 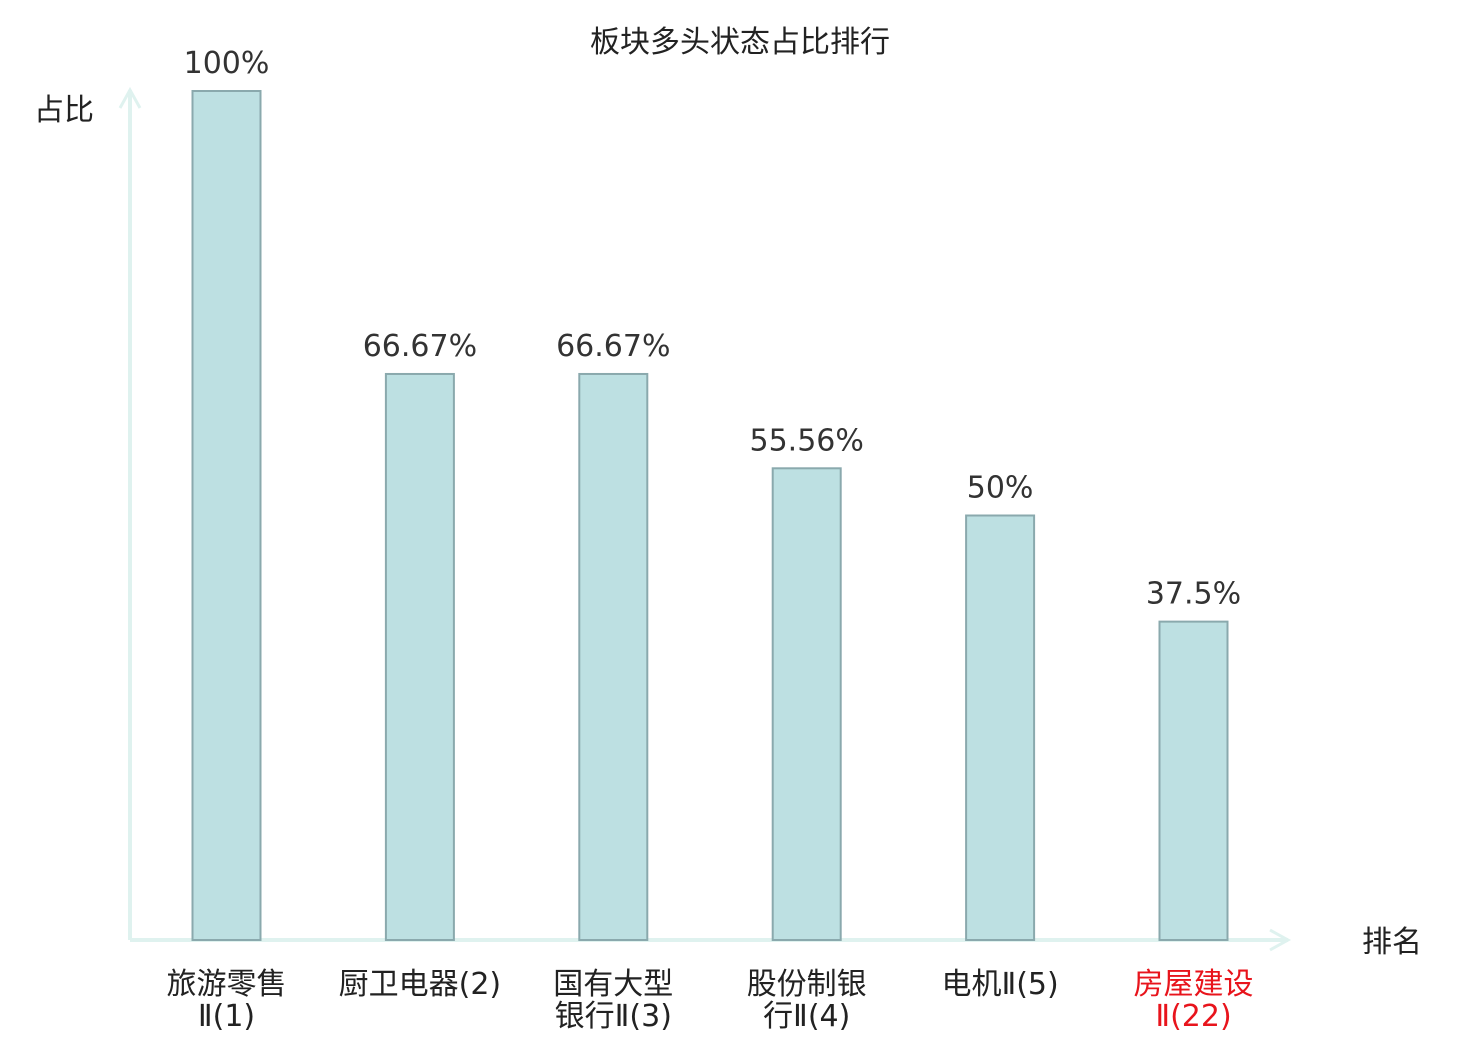 What do you see at coordinates (226, 1016) in the screenshot?
I see `category-label: Ⅱ(1)` at bounding box center [226, 1016].